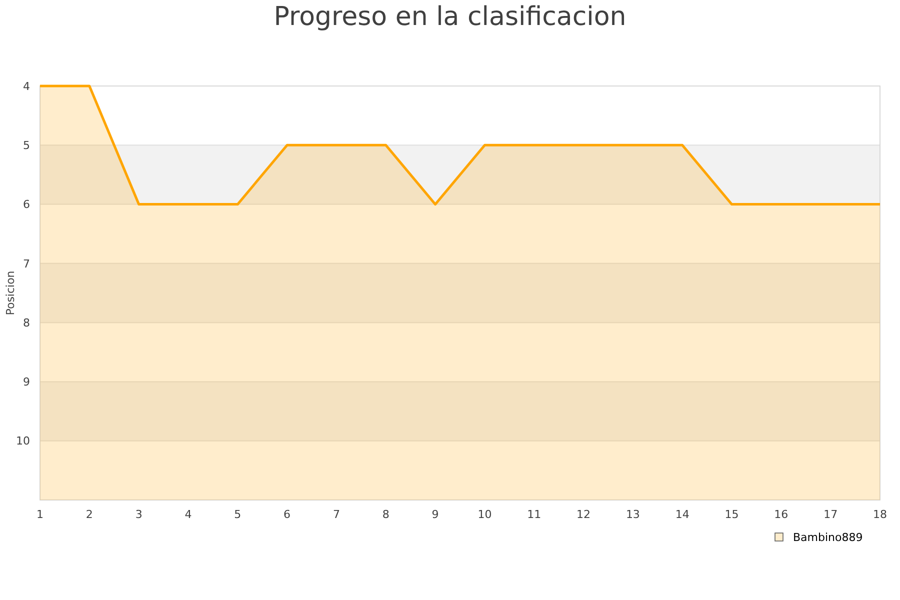  What do you see at coordinates (138, 514) in the screenshot?
I see `x-tick-label: 3` at bounding box center [138, 514].